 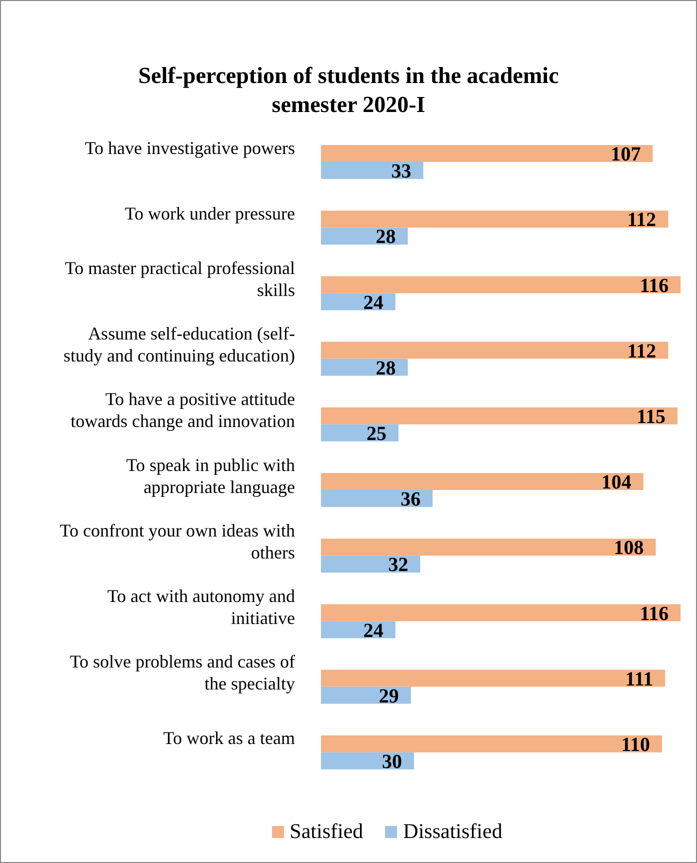 What do you see at coordinates (398, 565) in the screenshot?
I see `data-label: 32` at bounding box center [398, 565].